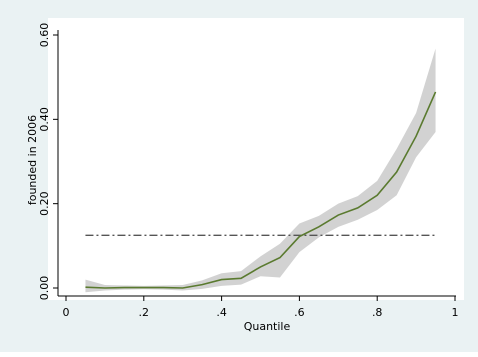 Image resolution: width=478 pixels, height=357 pixels. I want to click on x-tick-label: .6, so click(299, 312).